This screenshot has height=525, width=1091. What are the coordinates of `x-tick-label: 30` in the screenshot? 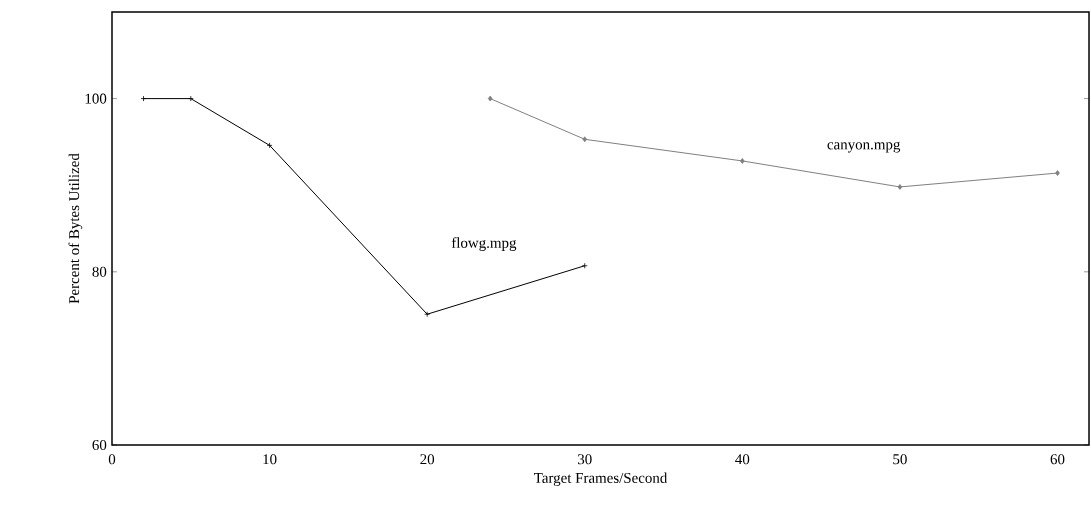 It's located at (584, 459).